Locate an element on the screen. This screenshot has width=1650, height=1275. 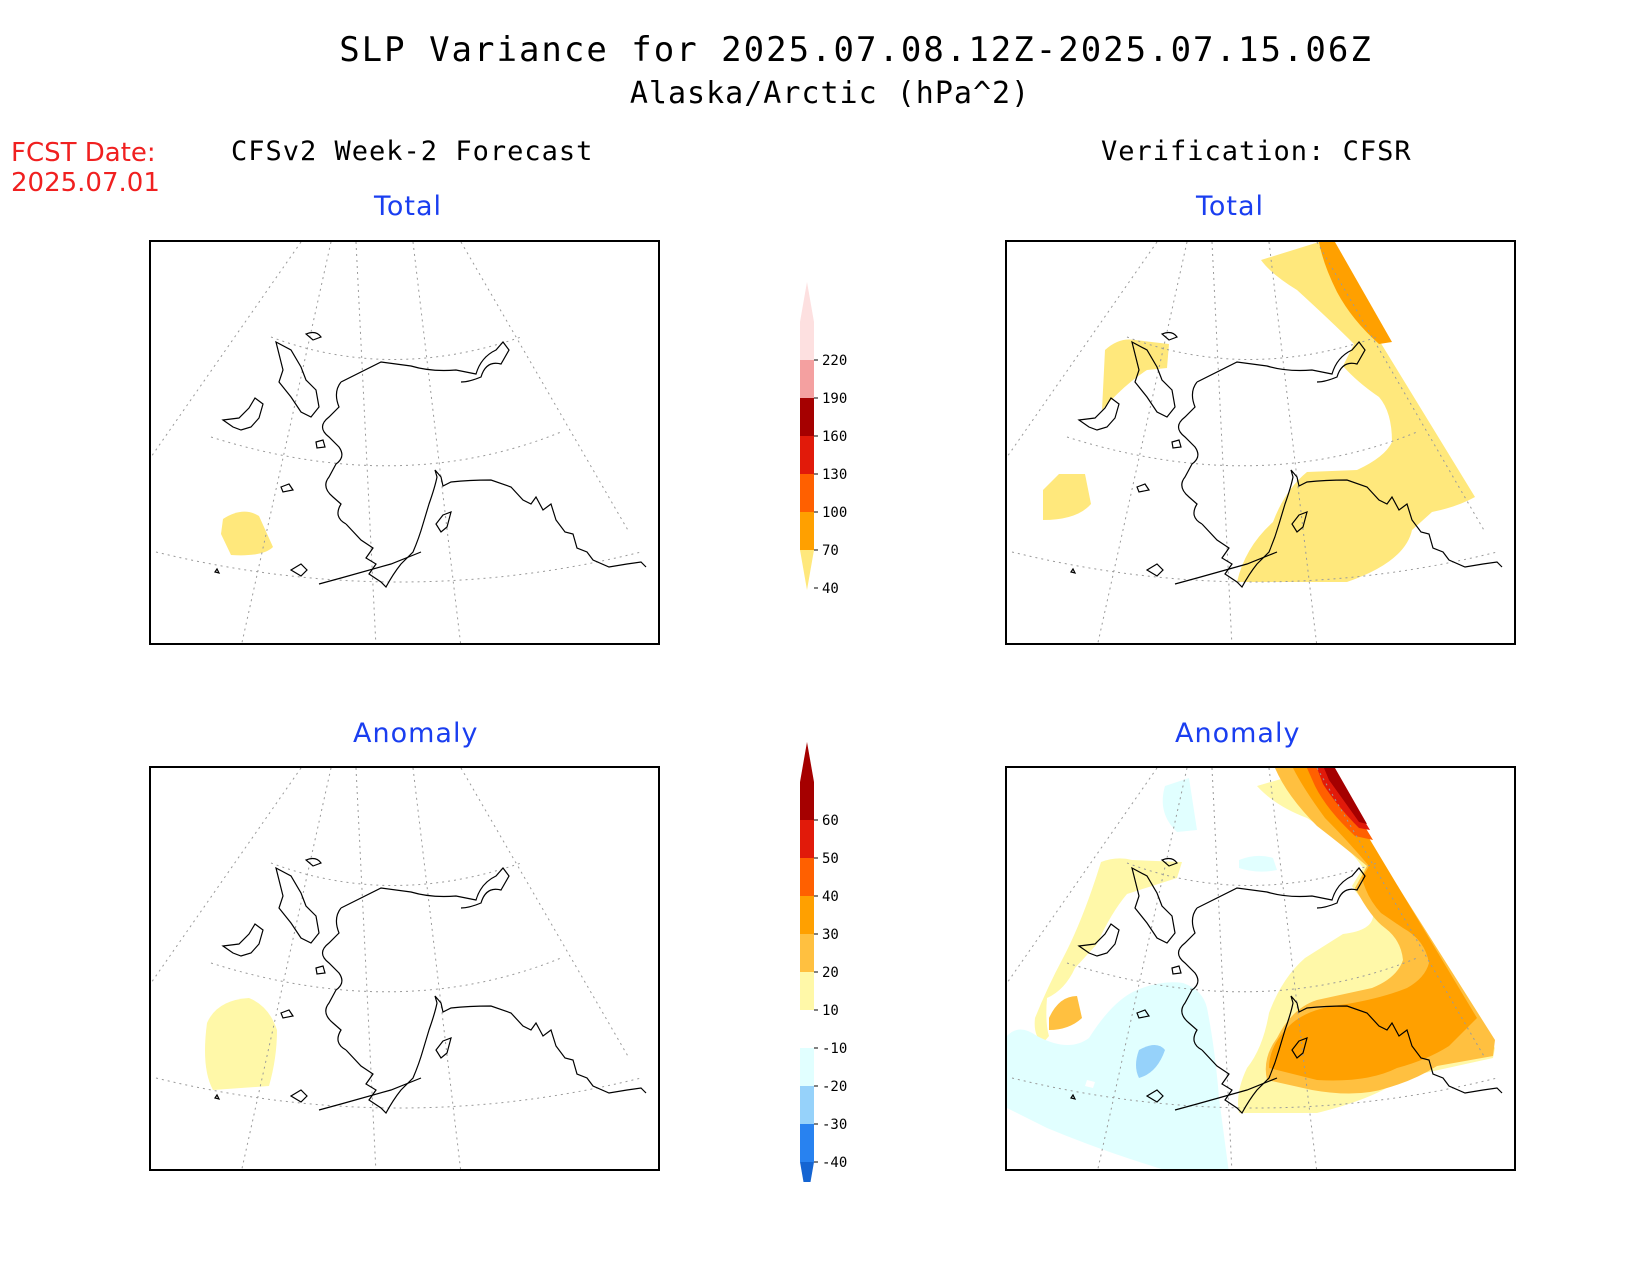
colorbar-tick-label: -30 is located at coordinates (834, 1125).